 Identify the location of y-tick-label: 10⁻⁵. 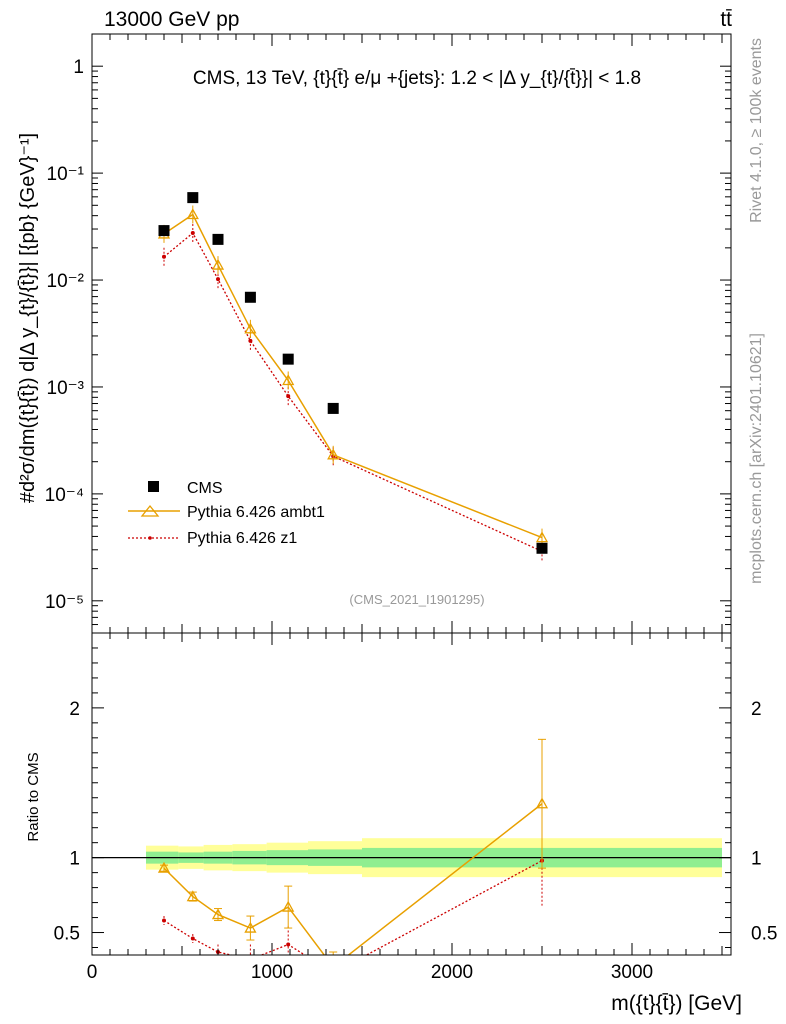
(64, 602).